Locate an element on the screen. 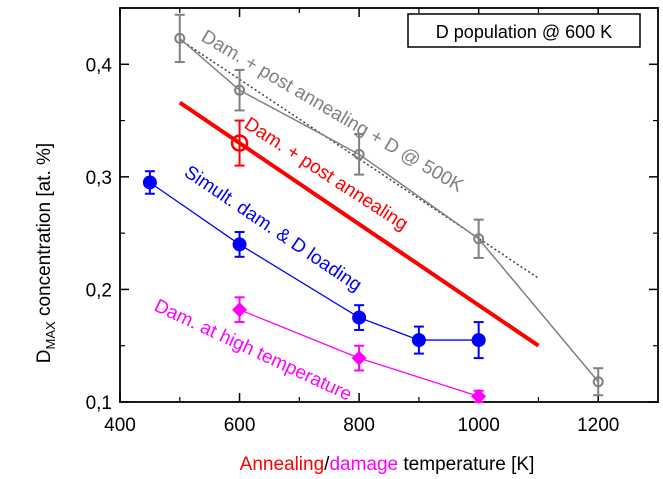 The width and height of the screenshot is (663, 479). y-tick-label: 0,4 is located at coordinates (99, 65).